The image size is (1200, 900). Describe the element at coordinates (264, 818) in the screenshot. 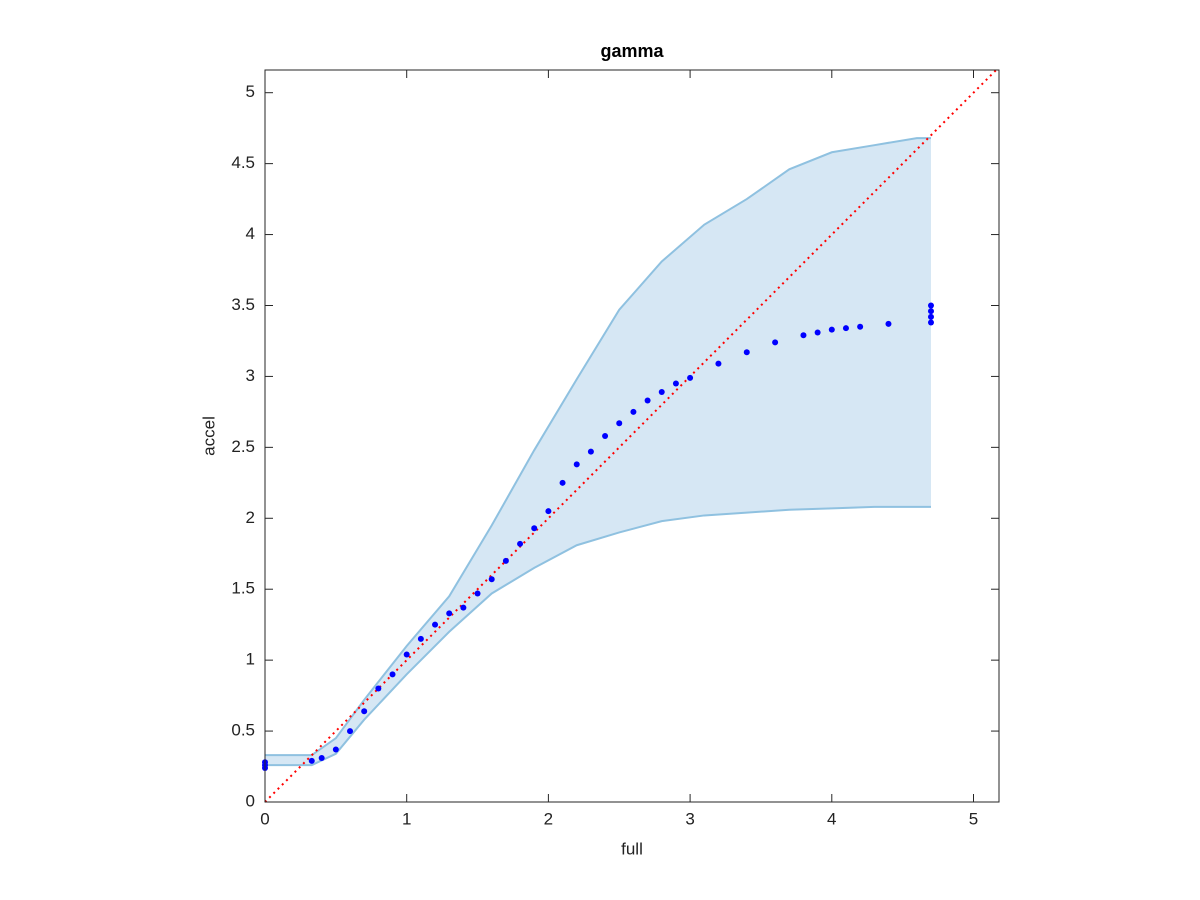

I see `x-tick-label: 0` at that location.